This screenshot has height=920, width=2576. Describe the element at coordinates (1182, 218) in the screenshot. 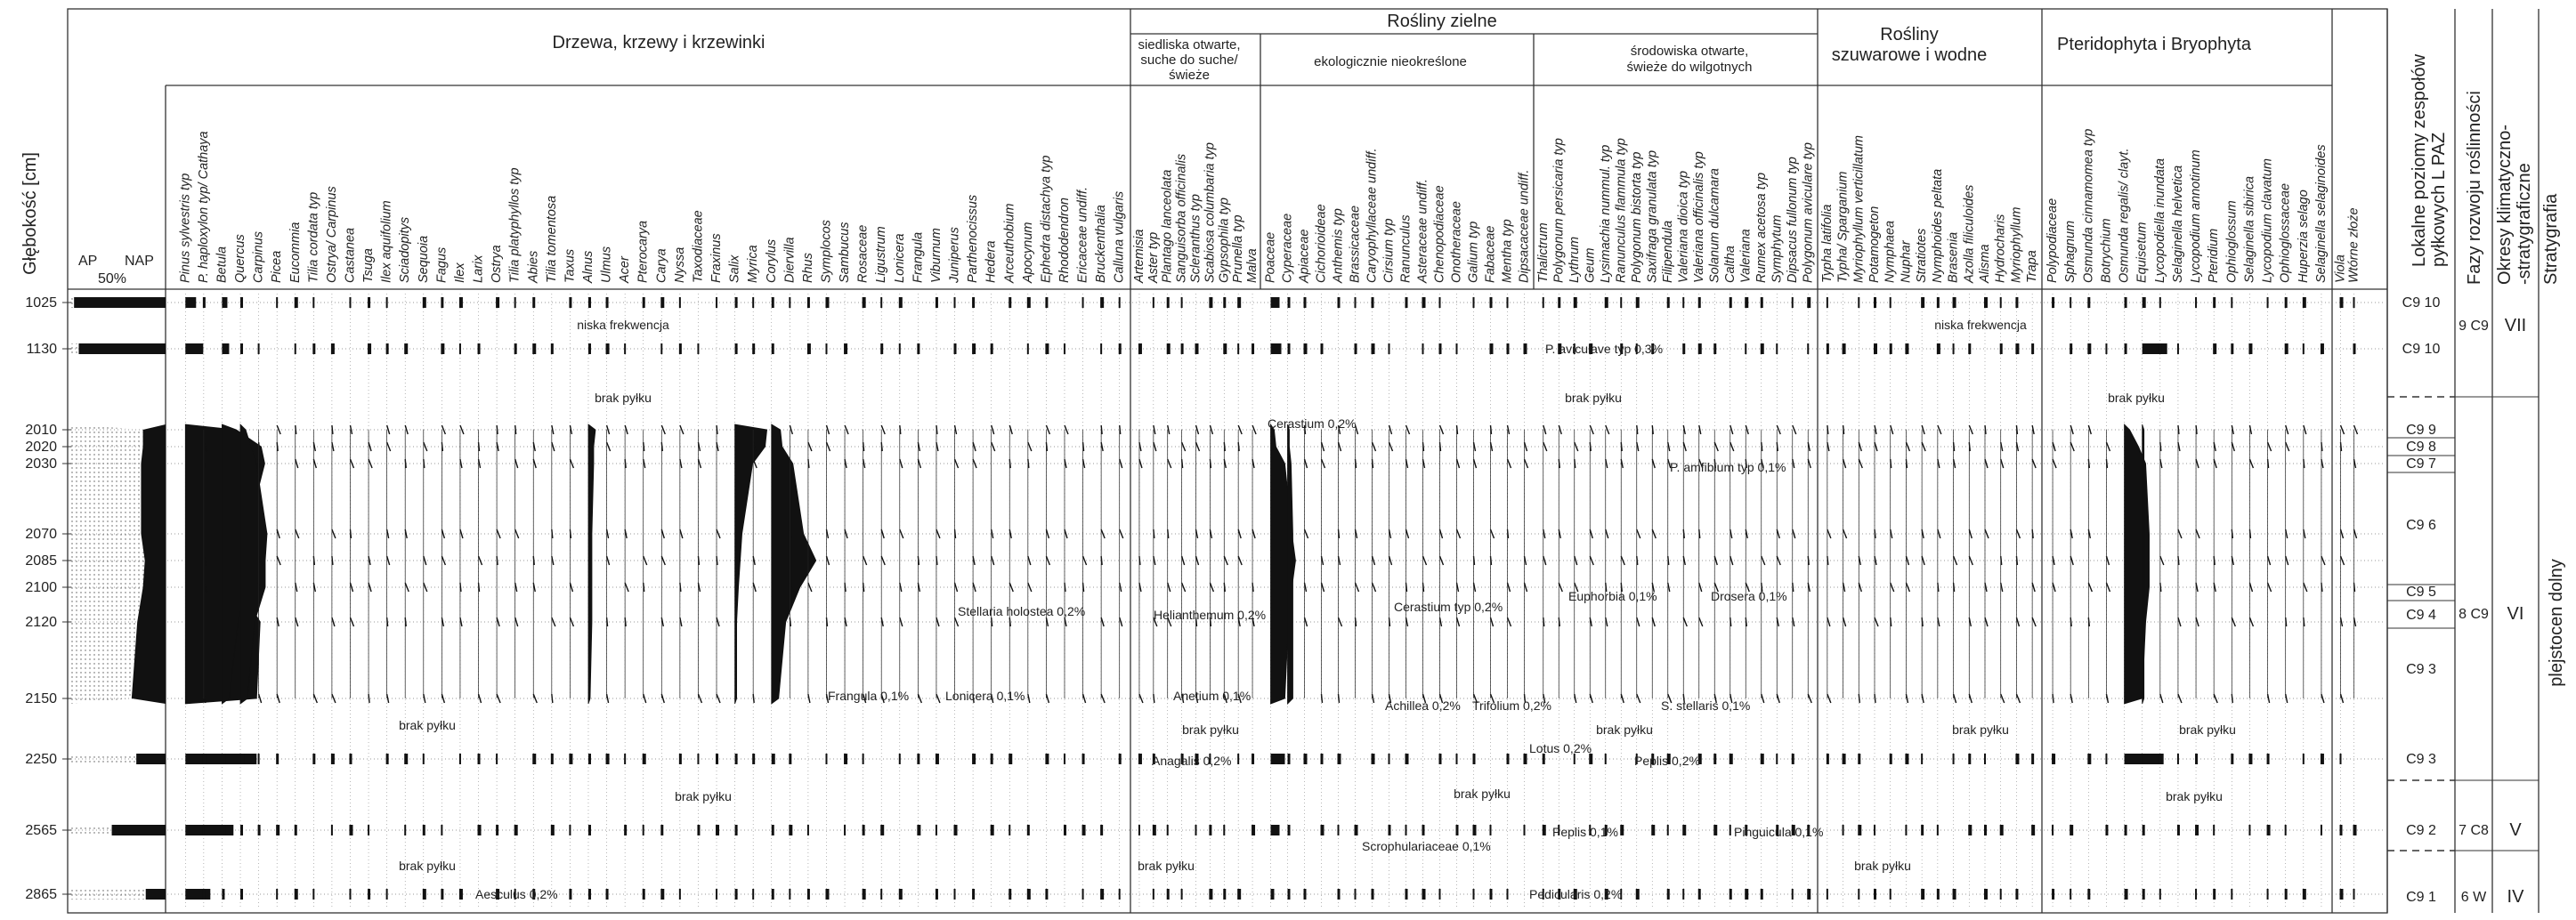

I see `taxon-label: Sanguisorba officinalis` at that location.